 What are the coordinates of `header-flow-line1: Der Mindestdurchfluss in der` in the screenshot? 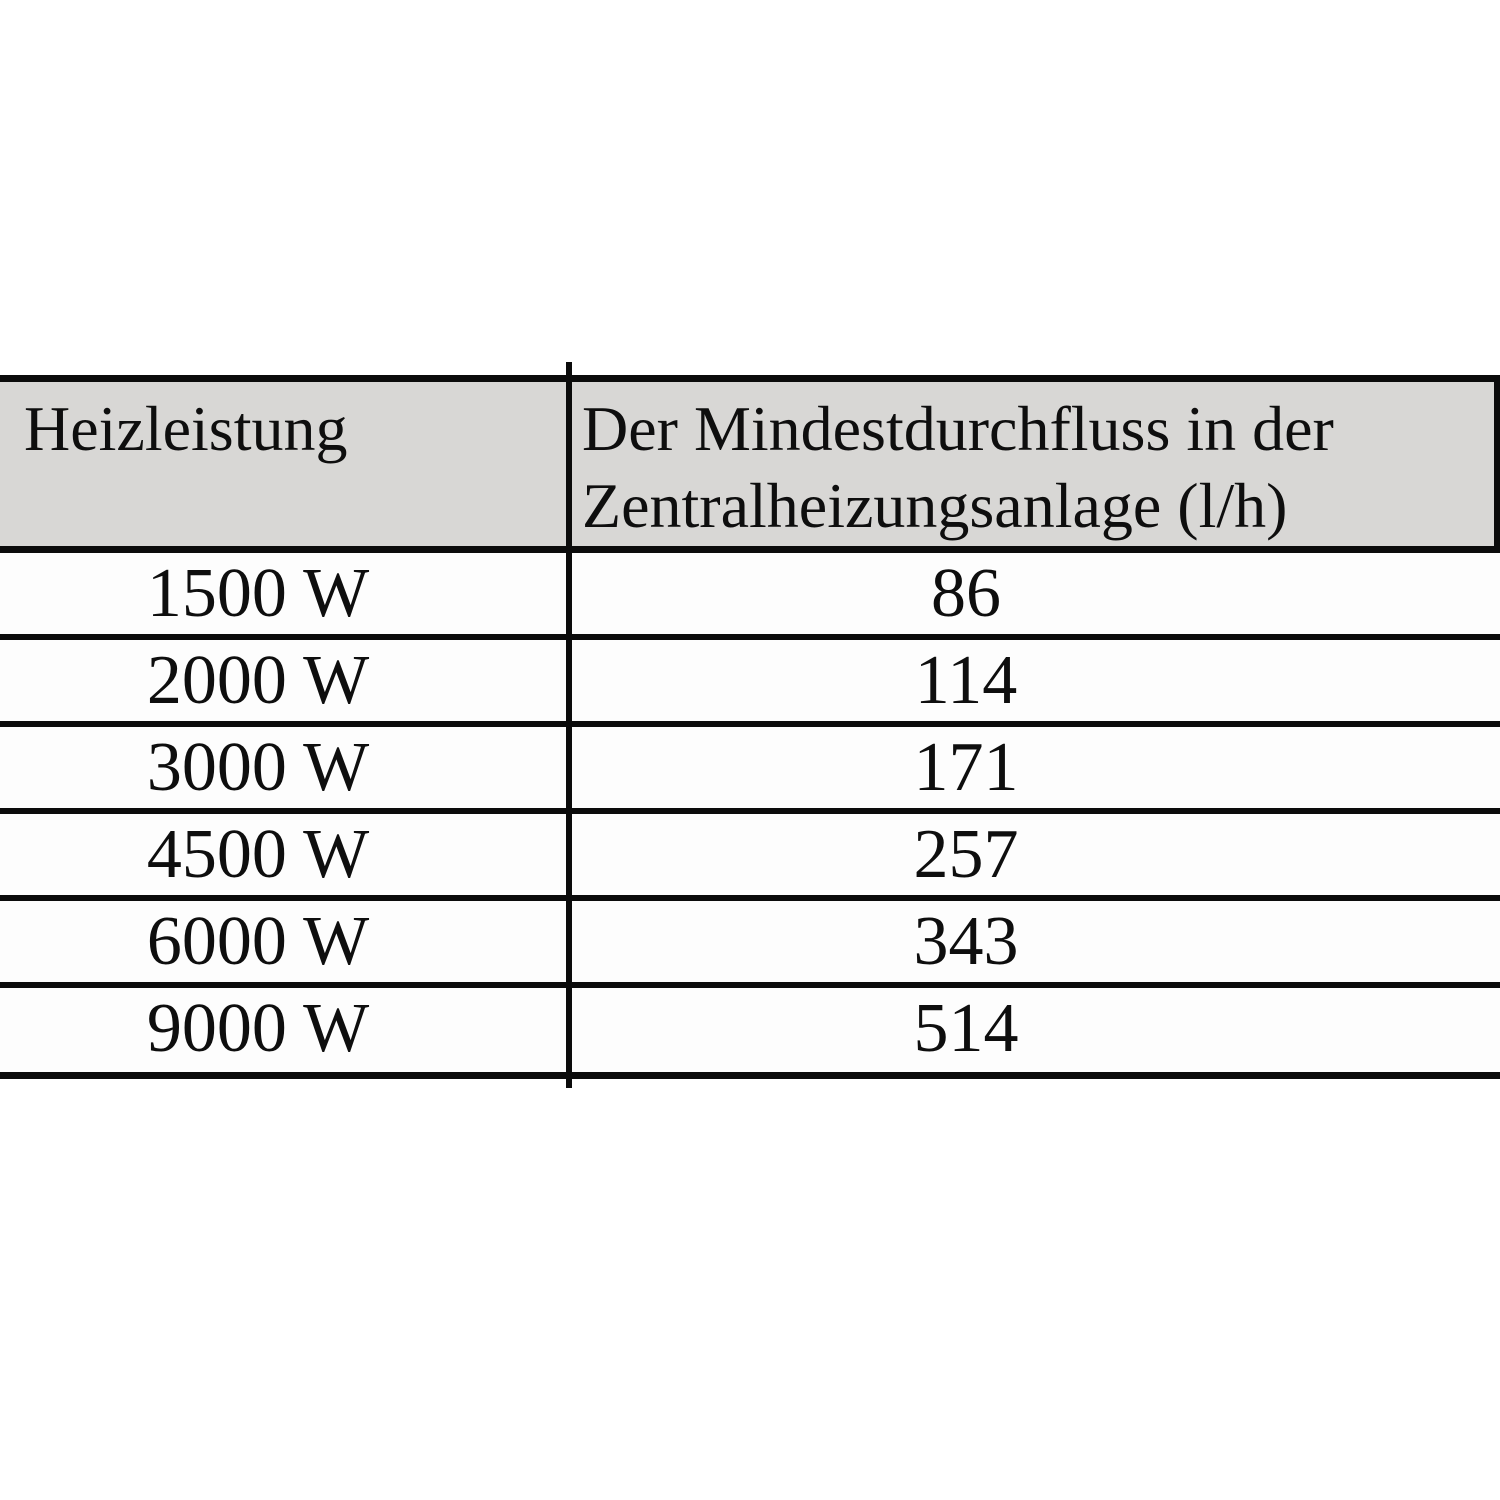 It's located at (958, 428).